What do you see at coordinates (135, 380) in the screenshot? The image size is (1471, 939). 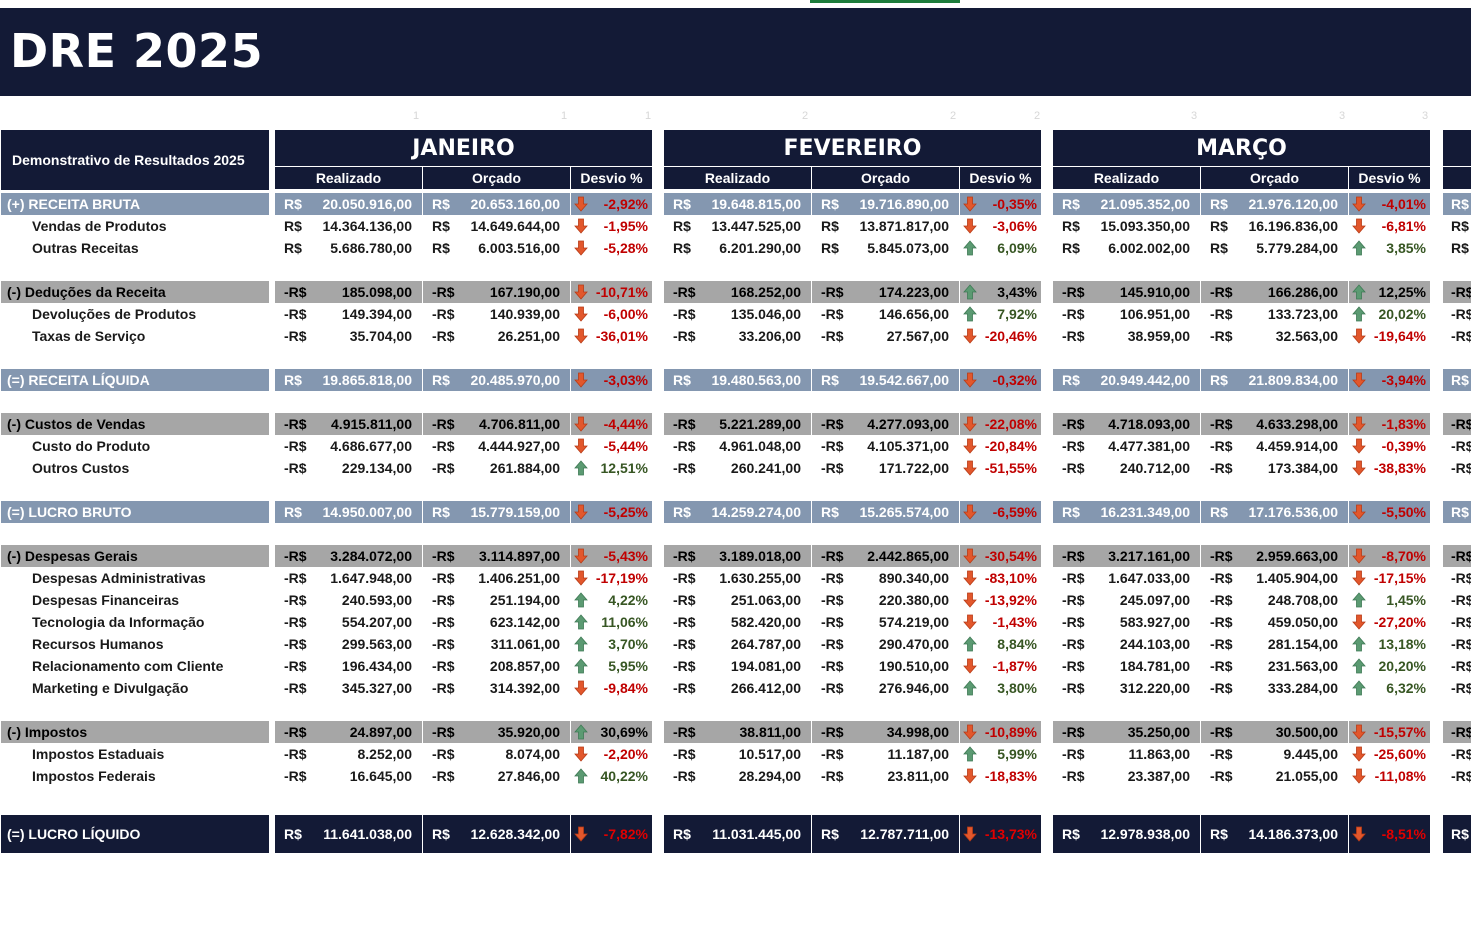 I see `row-label: (=) RECEITA LÍQUIDA` at bounding box center [135, 380].